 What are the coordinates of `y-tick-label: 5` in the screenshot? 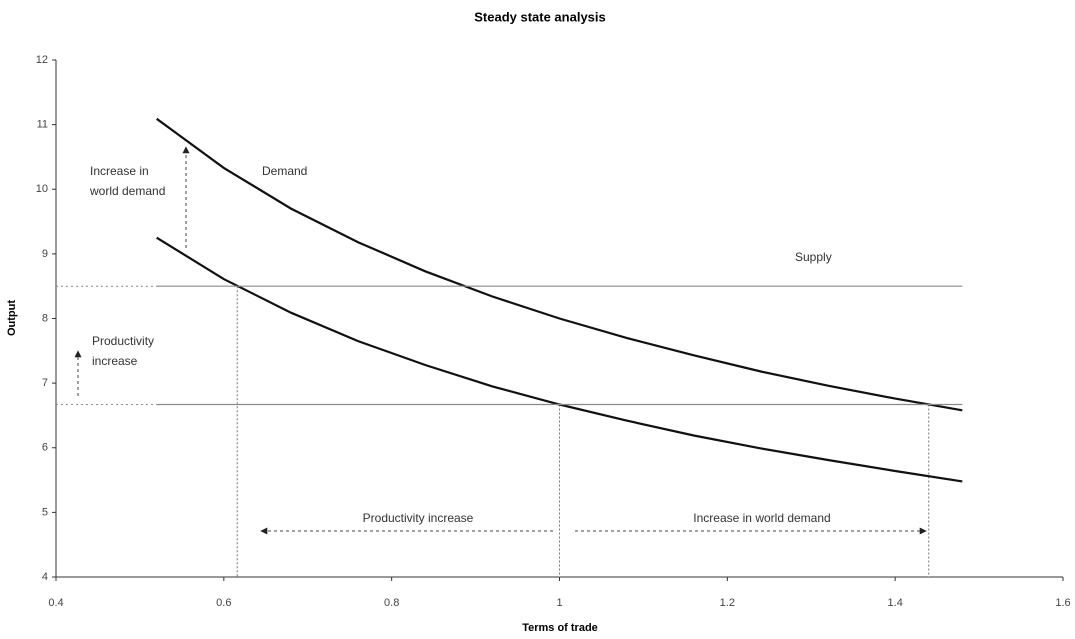 It's located at (45, 512).